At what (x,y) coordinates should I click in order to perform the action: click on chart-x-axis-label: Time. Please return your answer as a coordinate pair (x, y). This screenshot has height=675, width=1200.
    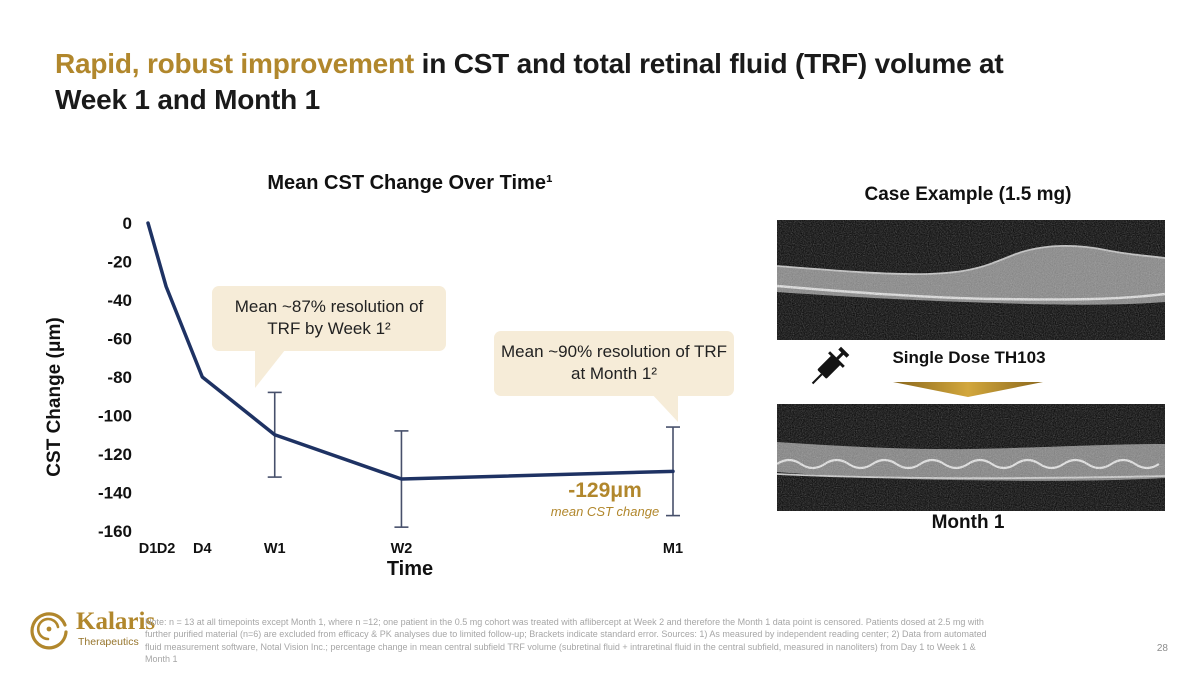
    Looking at the image, I should click on (410, 569).